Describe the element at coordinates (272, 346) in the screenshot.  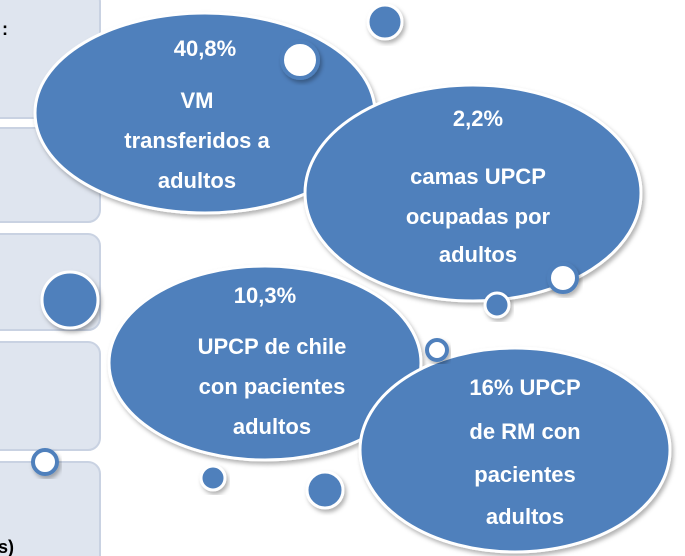
I see `bubble-text: UPCP de chile` at that location.